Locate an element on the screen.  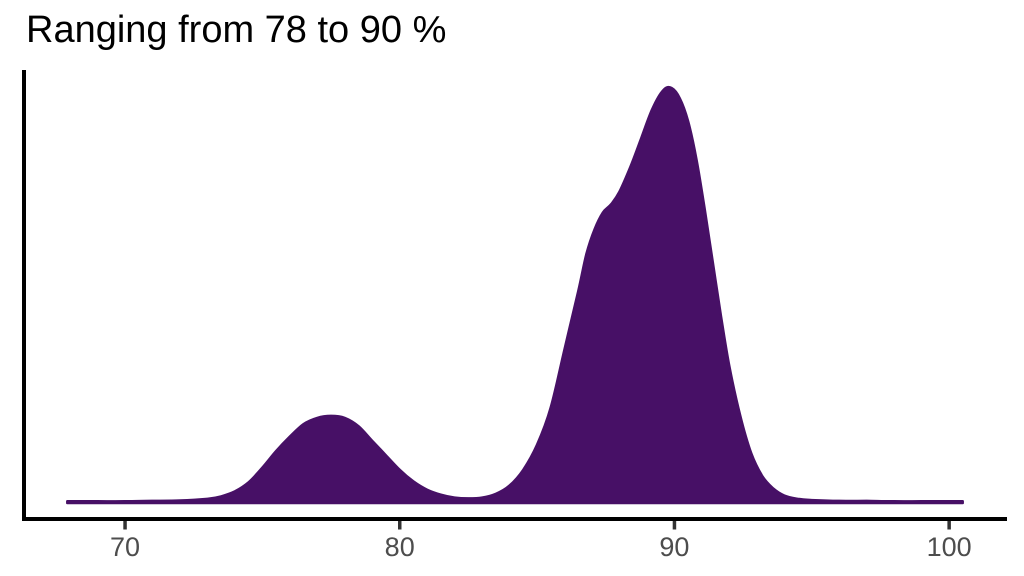
tick-label-80: 80 is located at coordinates (400, 547).